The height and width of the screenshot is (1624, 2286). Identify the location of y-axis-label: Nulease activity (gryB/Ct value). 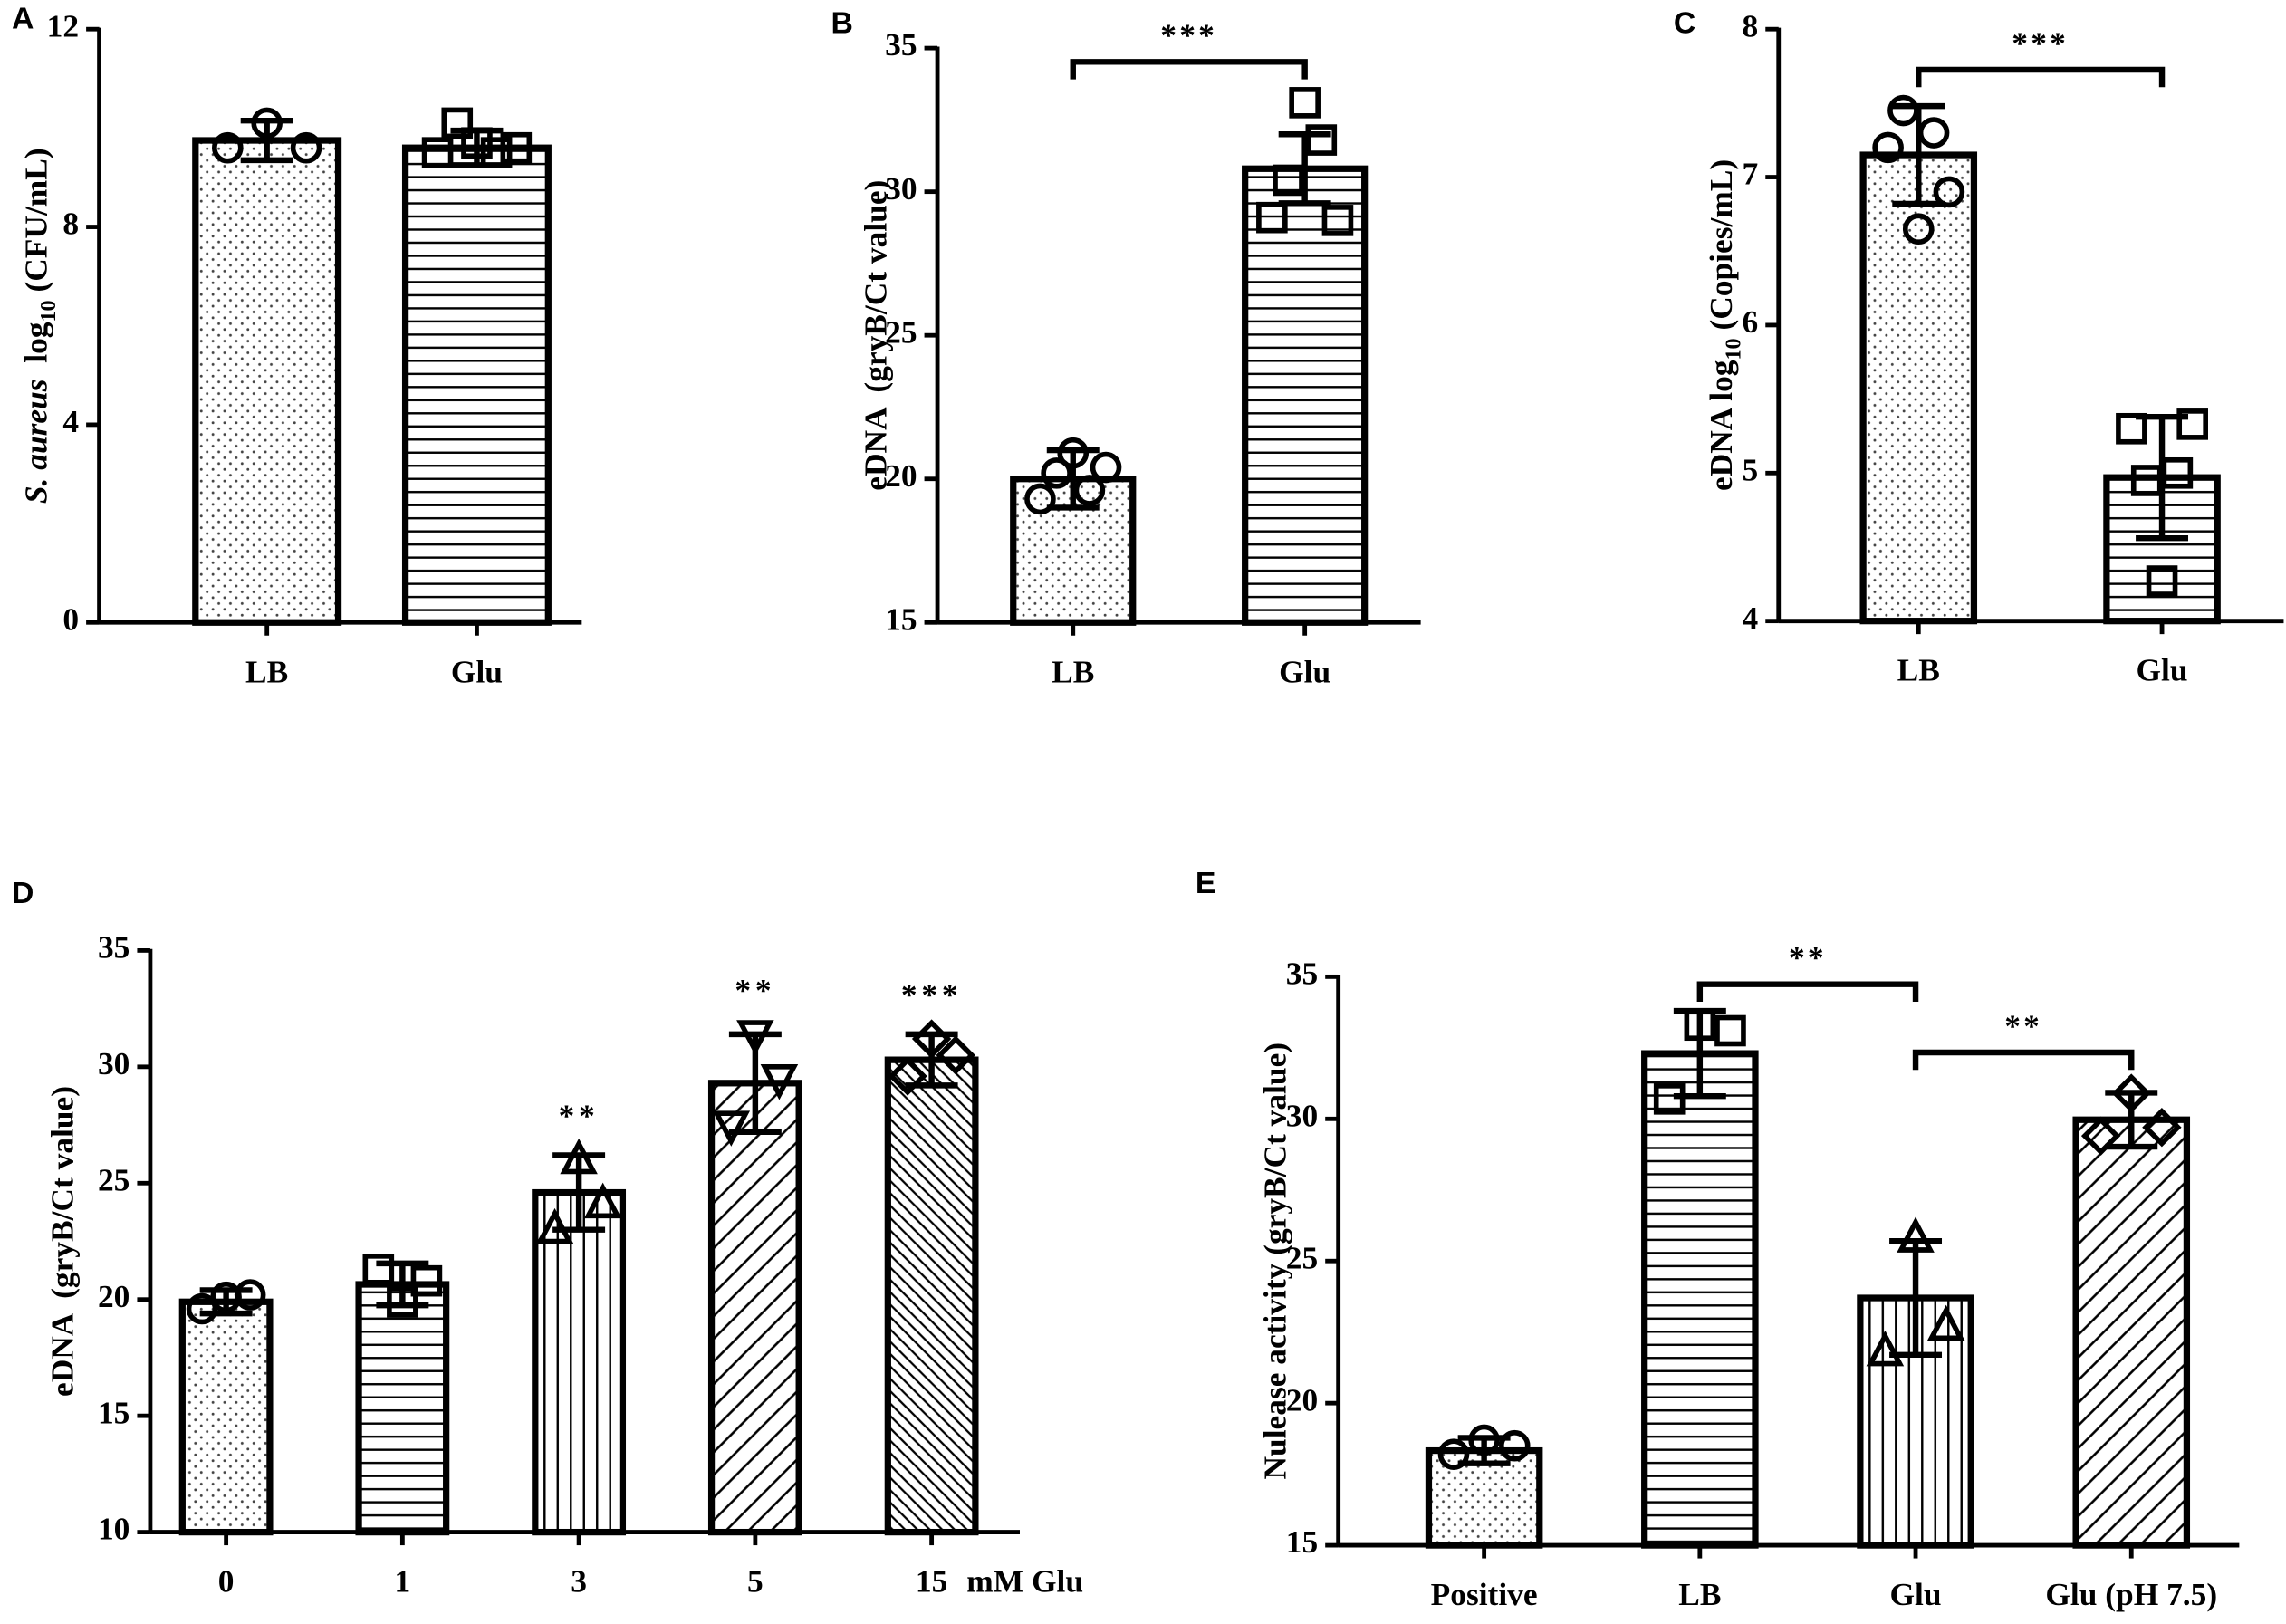
(1275, 1261).